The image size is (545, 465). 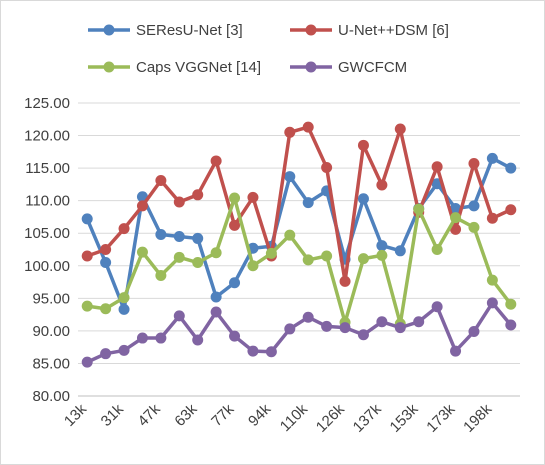 I want to click on legend-entry: Caps VGGNet [14], so click(x=174, y=67).